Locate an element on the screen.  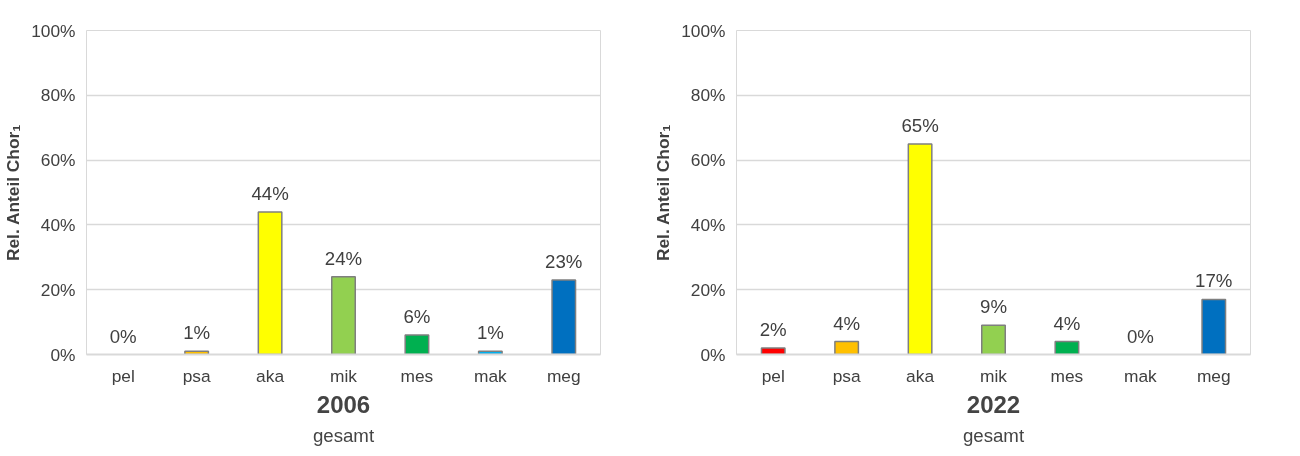
data-label: 44% is located at coordinates (270, 193).